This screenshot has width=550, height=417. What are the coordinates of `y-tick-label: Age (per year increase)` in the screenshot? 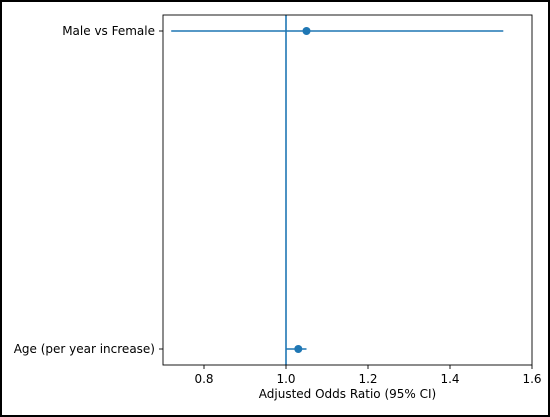 It's located at (84, 349).